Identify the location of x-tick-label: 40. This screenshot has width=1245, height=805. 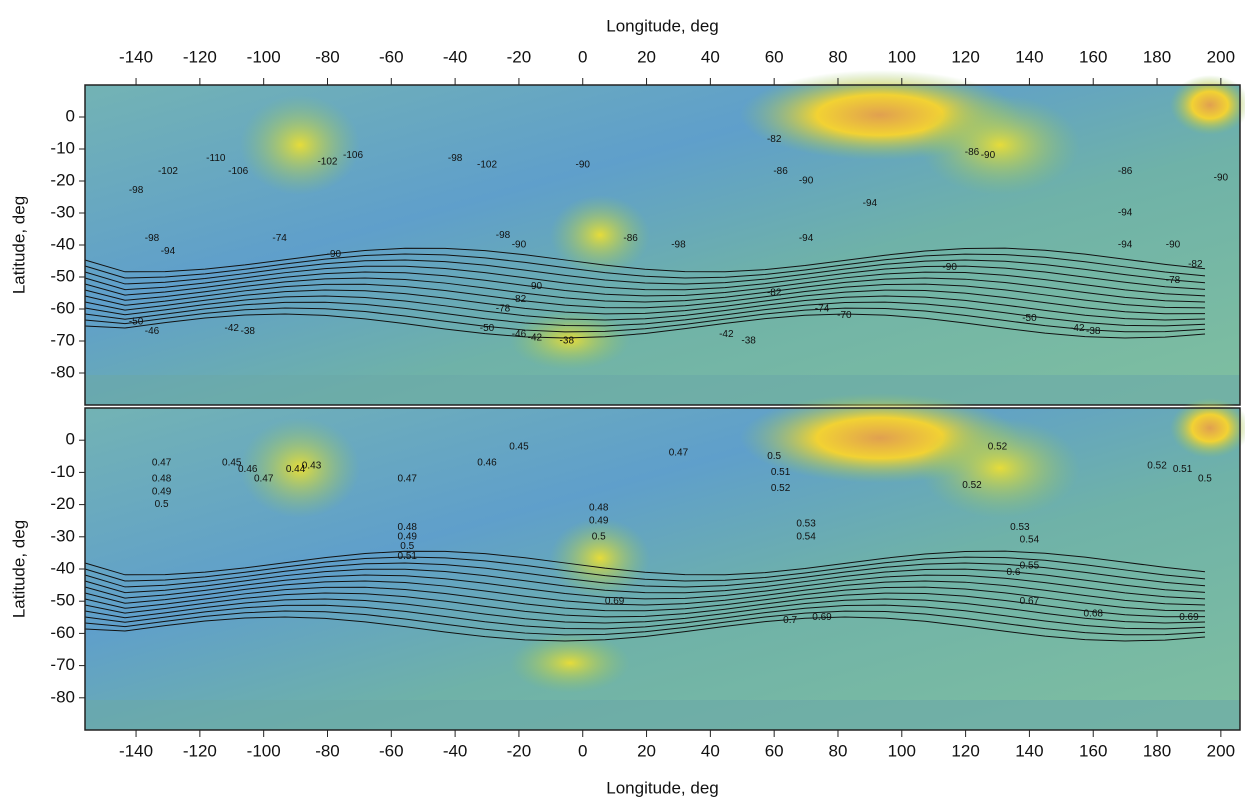
(710, 56).